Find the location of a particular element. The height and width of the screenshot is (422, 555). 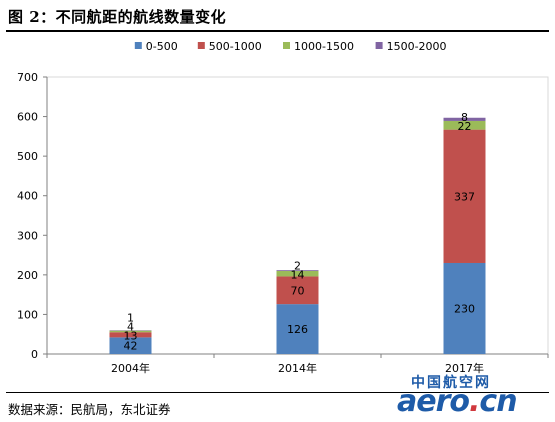

watermark-en-text: aero.cn is located at coordinates (457, 401).